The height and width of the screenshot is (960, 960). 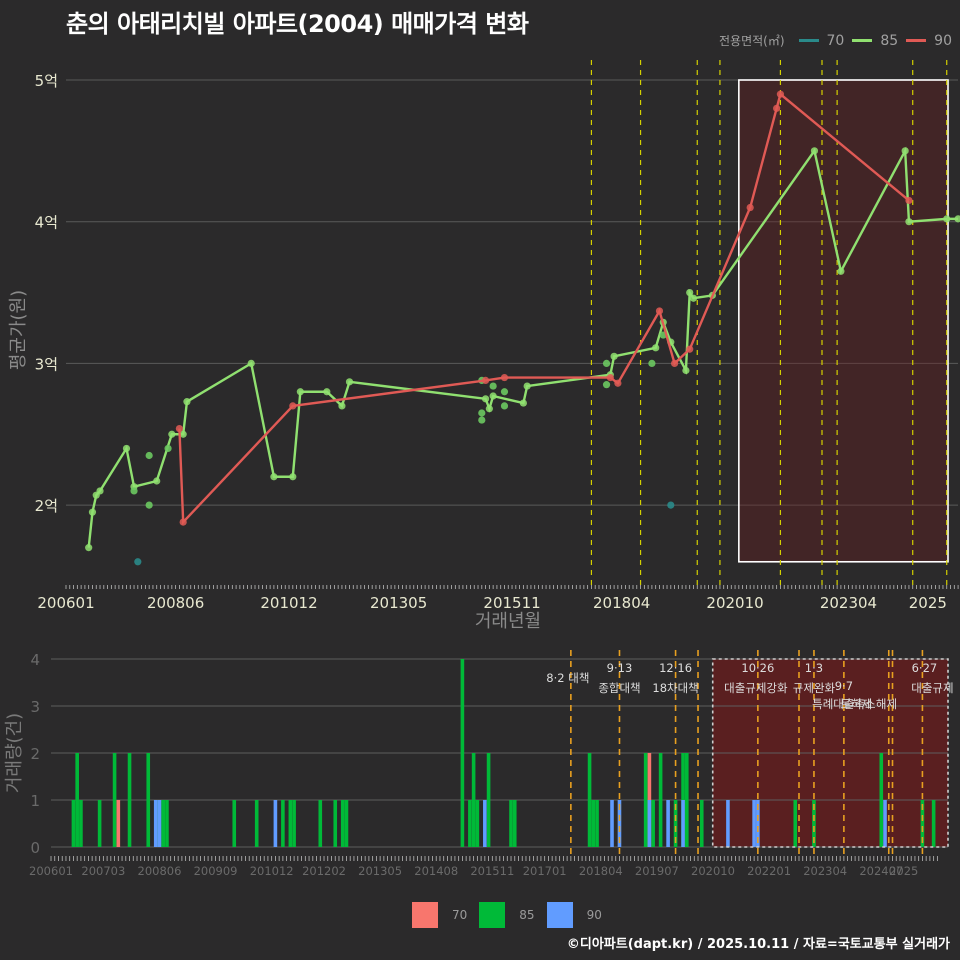 What do you see at coordinates (297, 24) in the screenshot?
I see `chart-title: 춘의 아태리치빌 아파트(2004) 매매가격 변화` at bounding box center [297, 24].